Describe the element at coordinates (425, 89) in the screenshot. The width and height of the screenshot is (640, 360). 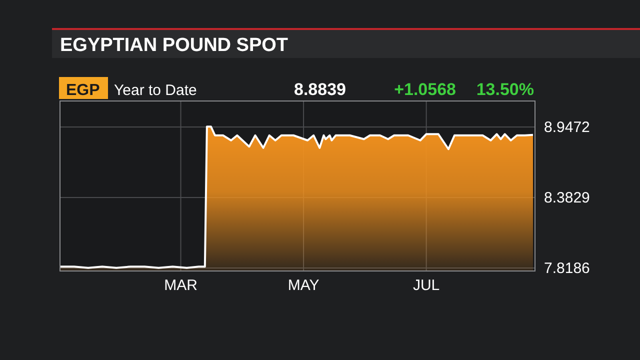
I see `text: +1.0568` at that location.